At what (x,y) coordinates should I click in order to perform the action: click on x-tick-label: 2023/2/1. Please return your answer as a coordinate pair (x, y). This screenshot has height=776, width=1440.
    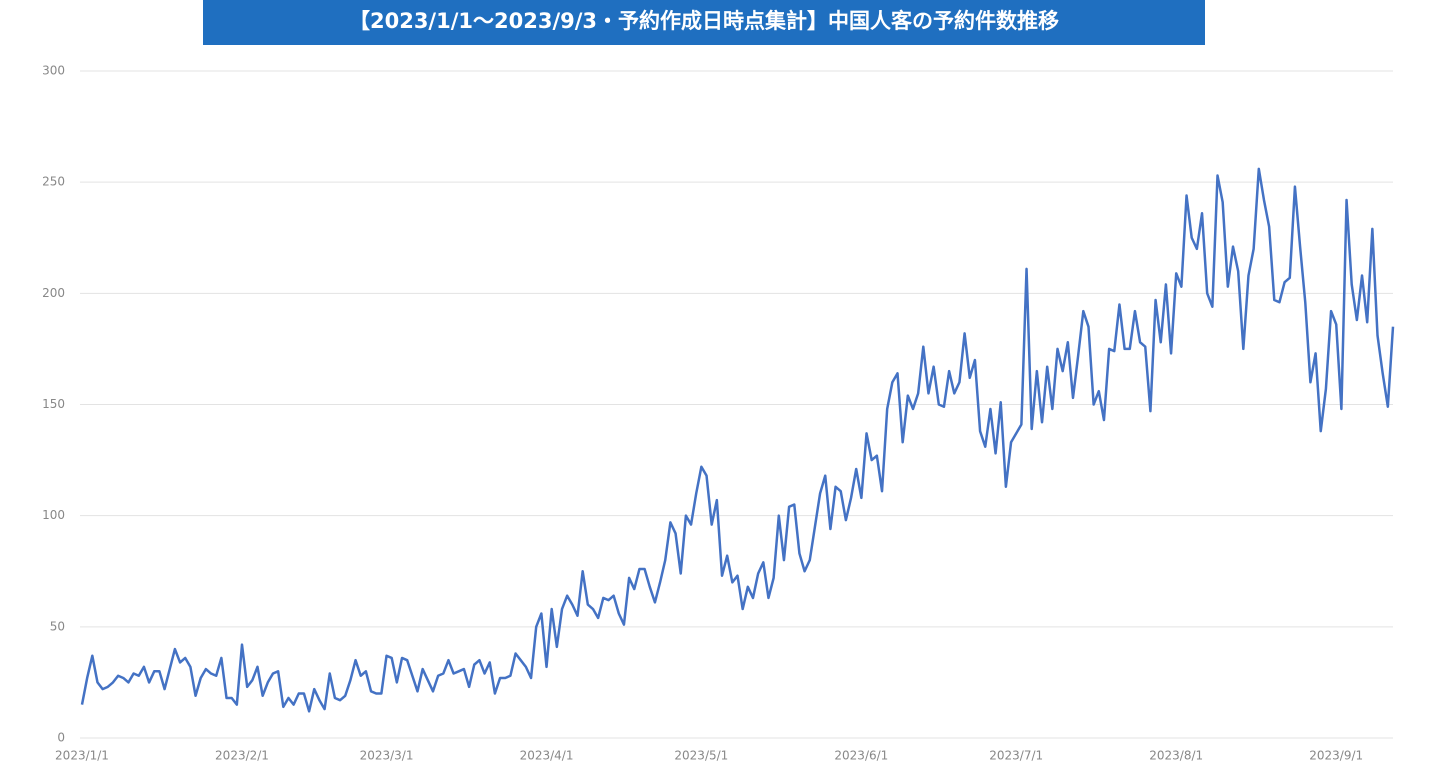
    Looking at the image, I should click on (242, 756).